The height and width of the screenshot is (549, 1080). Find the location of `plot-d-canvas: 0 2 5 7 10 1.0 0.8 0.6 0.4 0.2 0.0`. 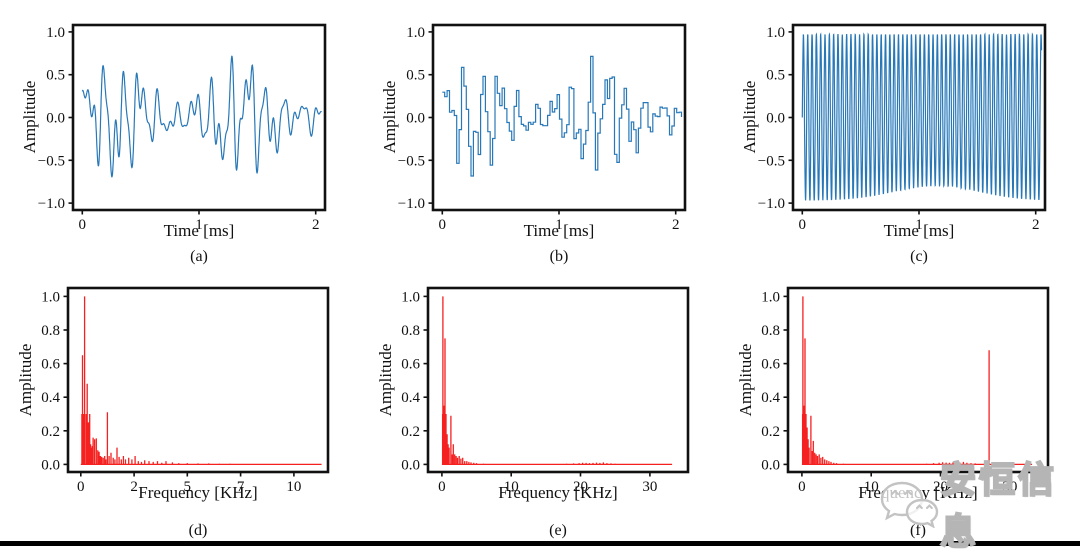

plot-d-canvas: 0 2 5 7 10 1.0 0.8 0.6 0.4 0.2 0.0 is located at coordinates (185, 390).